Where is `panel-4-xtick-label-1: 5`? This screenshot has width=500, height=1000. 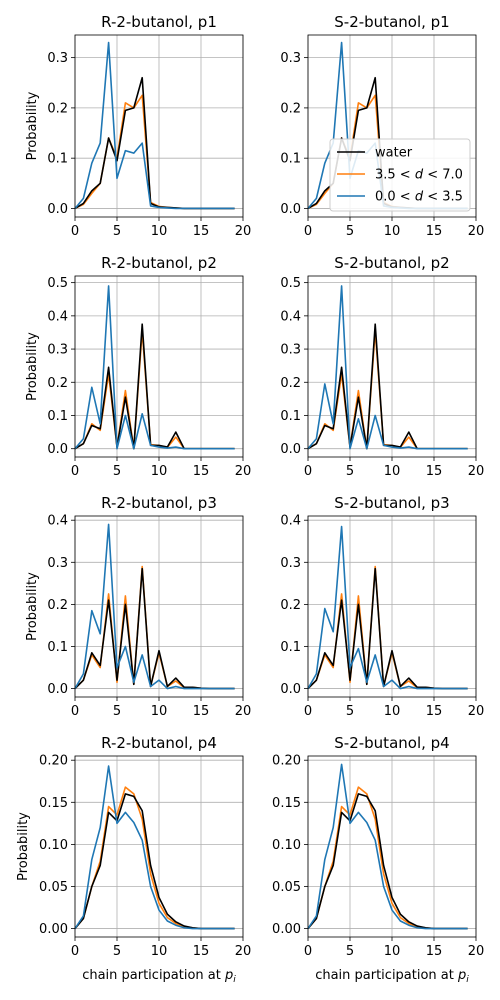 panel-4-xtick-label-1: 5 is located at coordinates (117, 711).